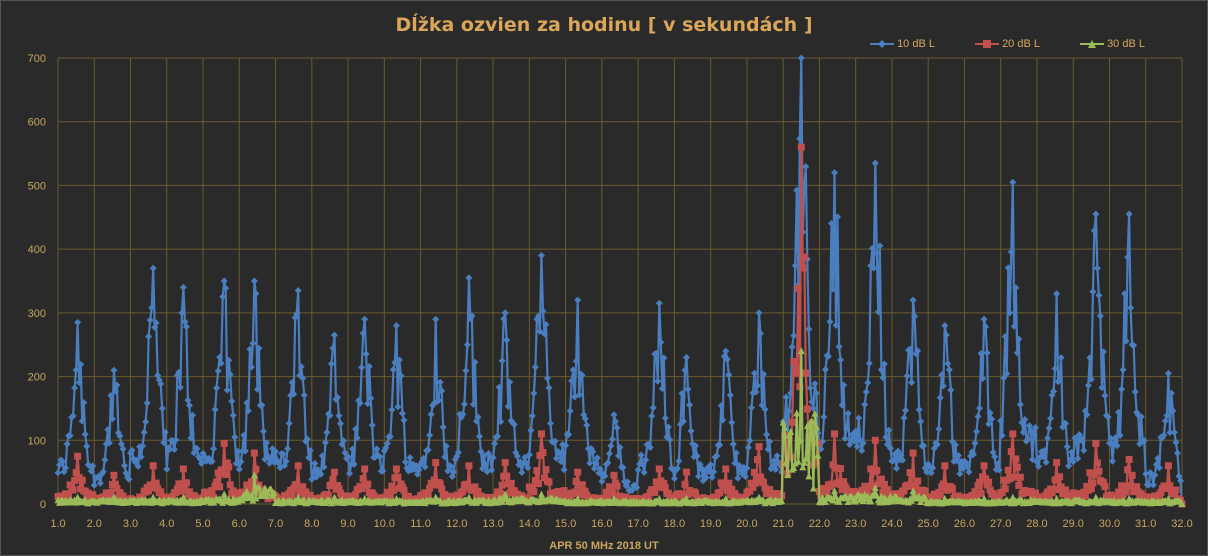  Describe the element at coordinates (891, 524) in the screenshot. I see `x-tick-label: 24.0` at that location.